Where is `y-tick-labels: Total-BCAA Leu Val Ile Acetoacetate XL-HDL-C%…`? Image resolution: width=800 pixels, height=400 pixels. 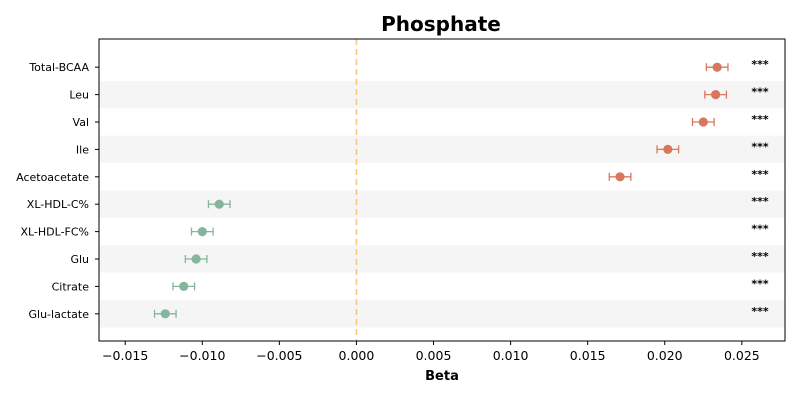
y-tick-labels: Total-BCAA Leu Val Ile Acetoacetate XL-HDL-C%… is located at coordinates (57, 191).